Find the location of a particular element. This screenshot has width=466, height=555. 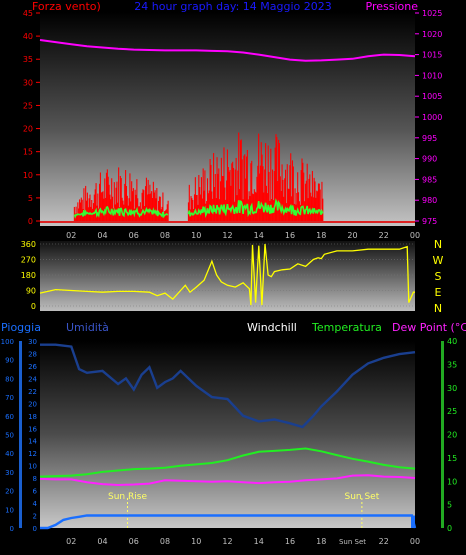

humidity-axis-tick: 10 is located at coordinates (9, 510).